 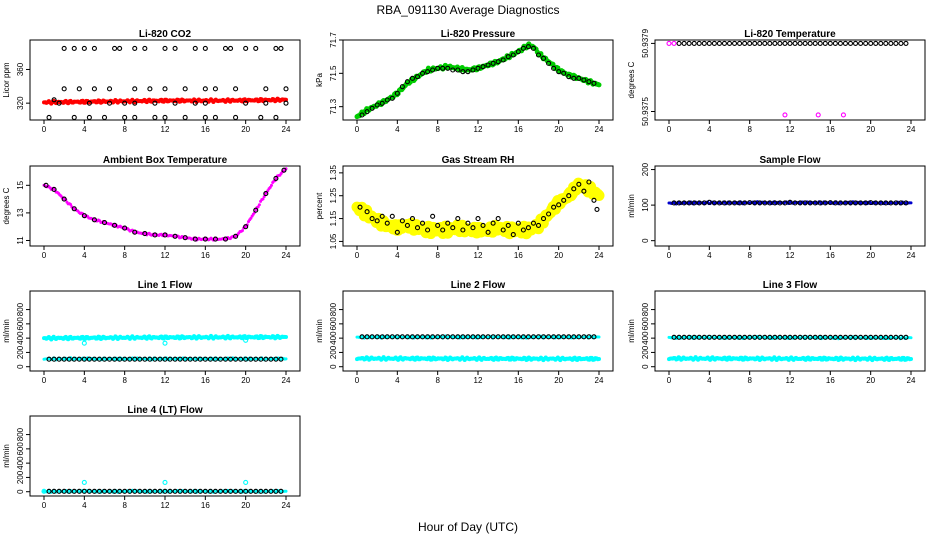 I want to click on x-tick-label: 20, so click(x=558, y=255).